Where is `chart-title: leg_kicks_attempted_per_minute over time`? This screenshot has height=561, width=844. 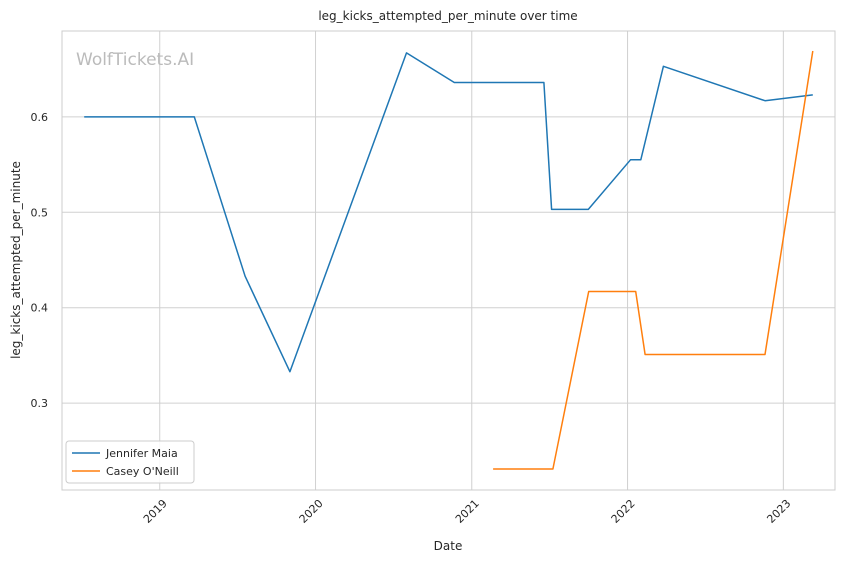 chart-title: leg_kicks_attempted_per_minute over time is located at coordinates (447, 16).